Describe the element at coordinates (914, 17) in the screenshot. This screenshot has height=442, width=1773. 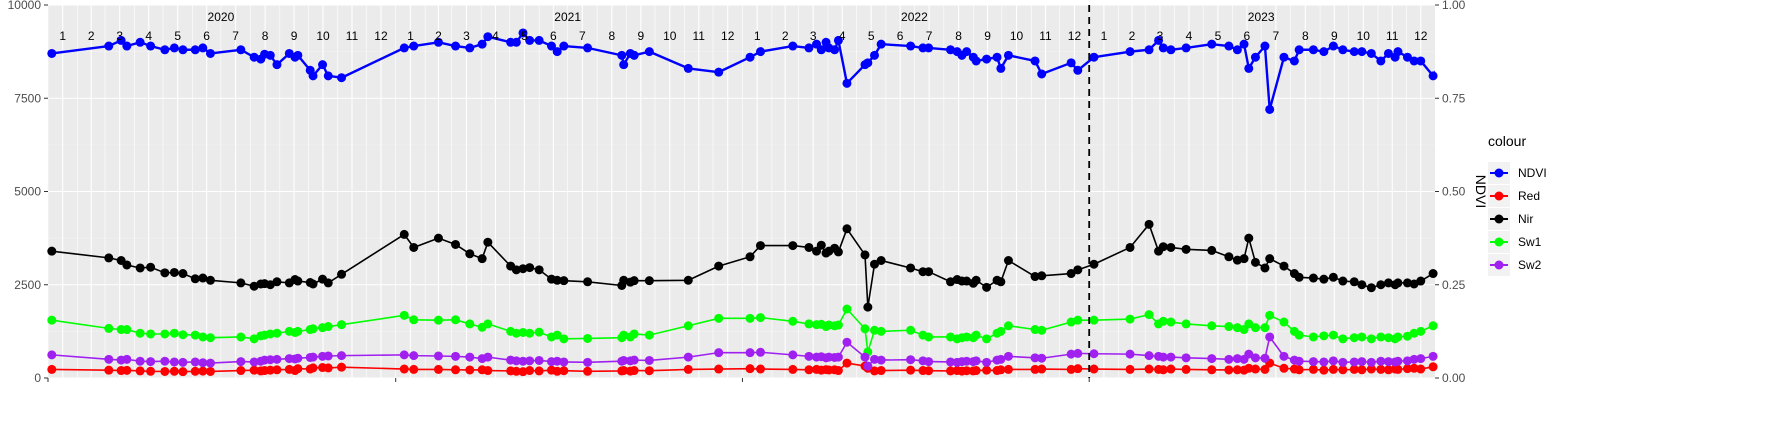
I see `year-label: 2022` at that location.